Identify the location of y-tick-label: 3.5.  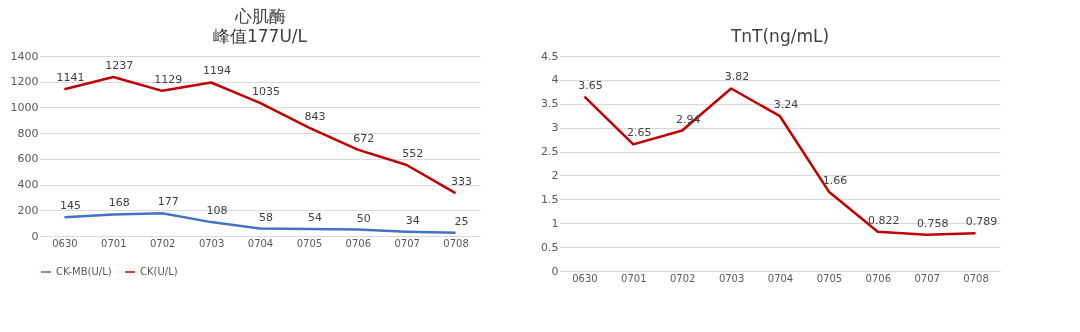
(550, 104).